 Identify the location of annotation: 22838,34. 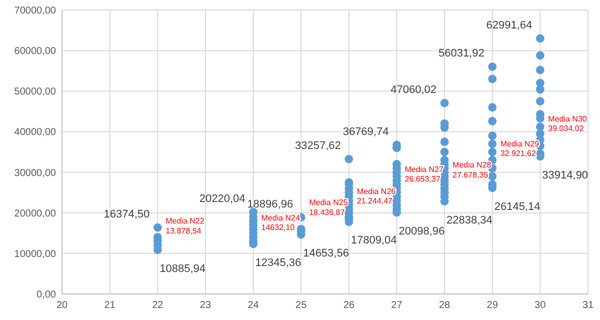
(469, 220).